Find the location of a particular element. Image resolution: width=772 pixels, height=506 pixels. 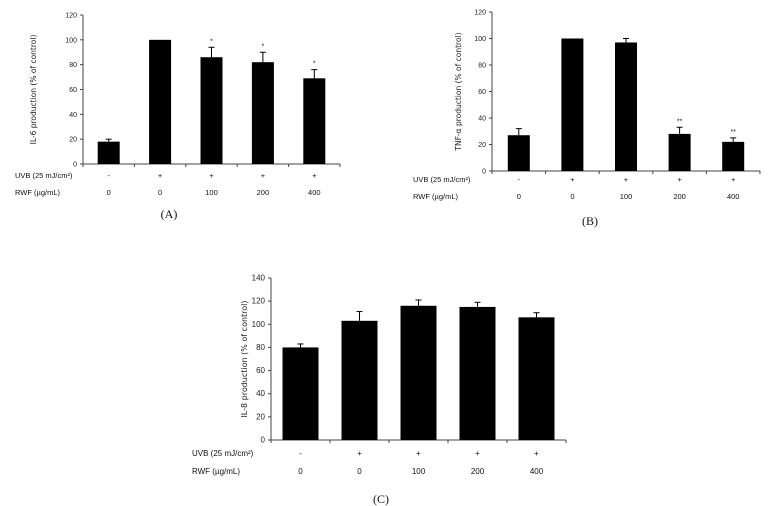

chart-1-uvb-label: UVB (25 mJ/cm²) is located at coordinates (442, 179).